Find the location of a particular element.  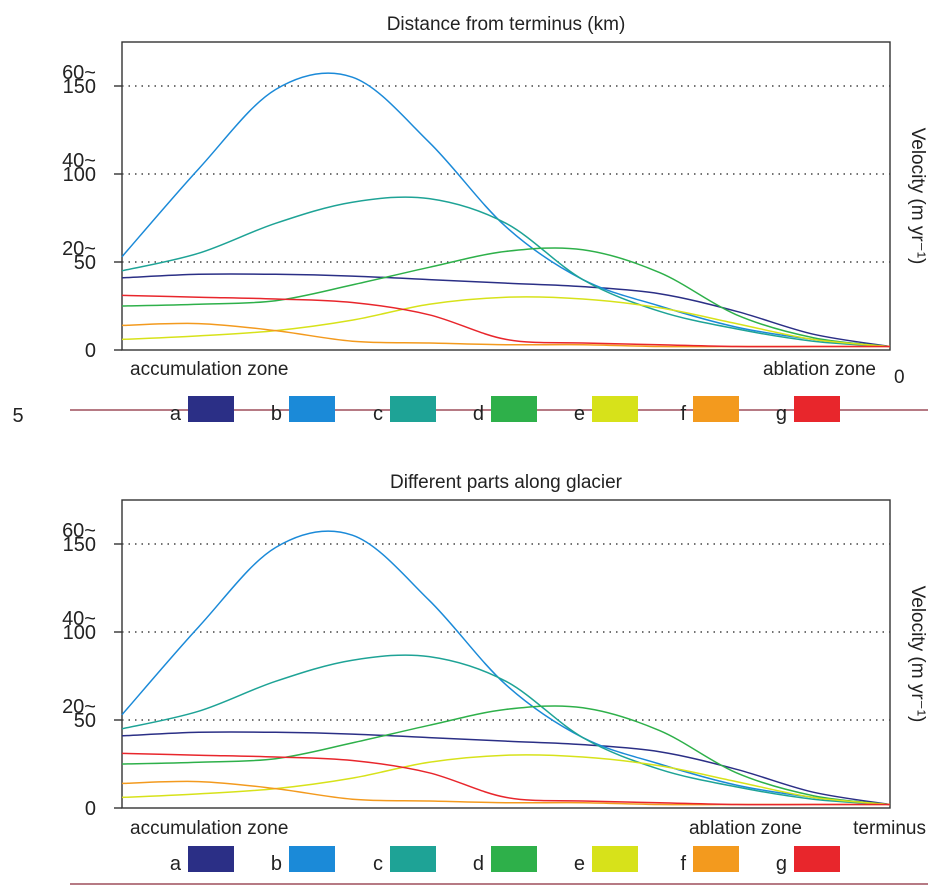

chart-title: Different parts along glacier is located at coordinates (506, 482).